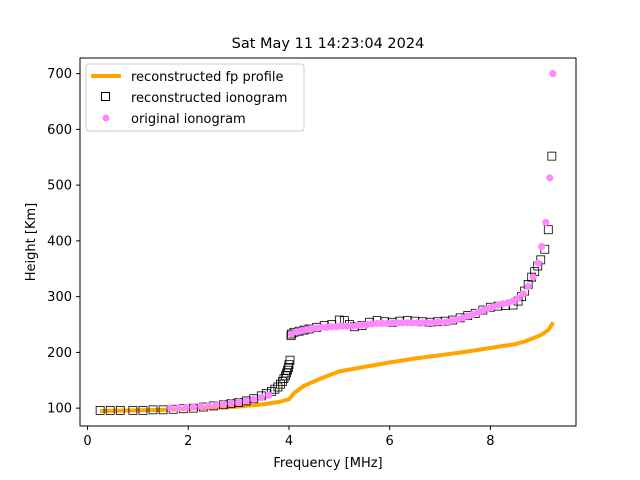 Image resolution: width=640 pixels, height=480 pixels. Describe the element at coordinates (188, 119) in the screenshot. I see `legend-label-original-ionogram: original ionogram` at that location.